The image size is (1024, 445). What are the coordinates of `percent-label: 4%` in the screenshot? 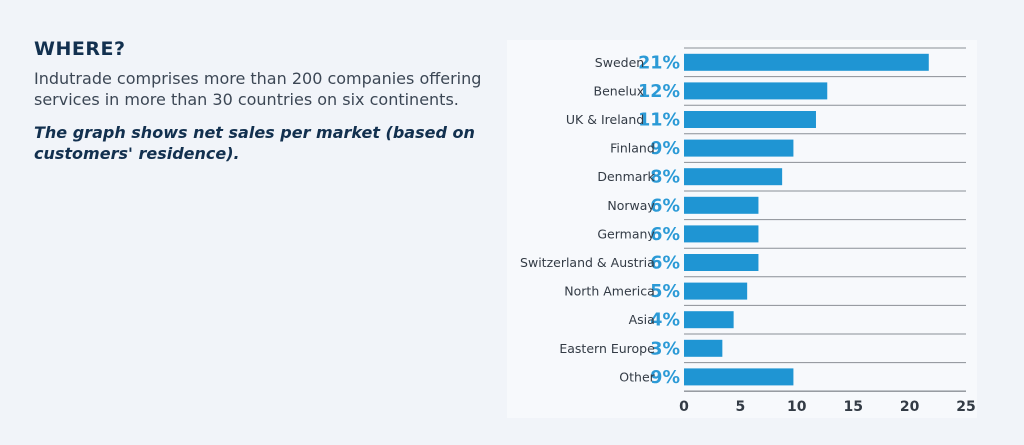 It's located at (665, 321).